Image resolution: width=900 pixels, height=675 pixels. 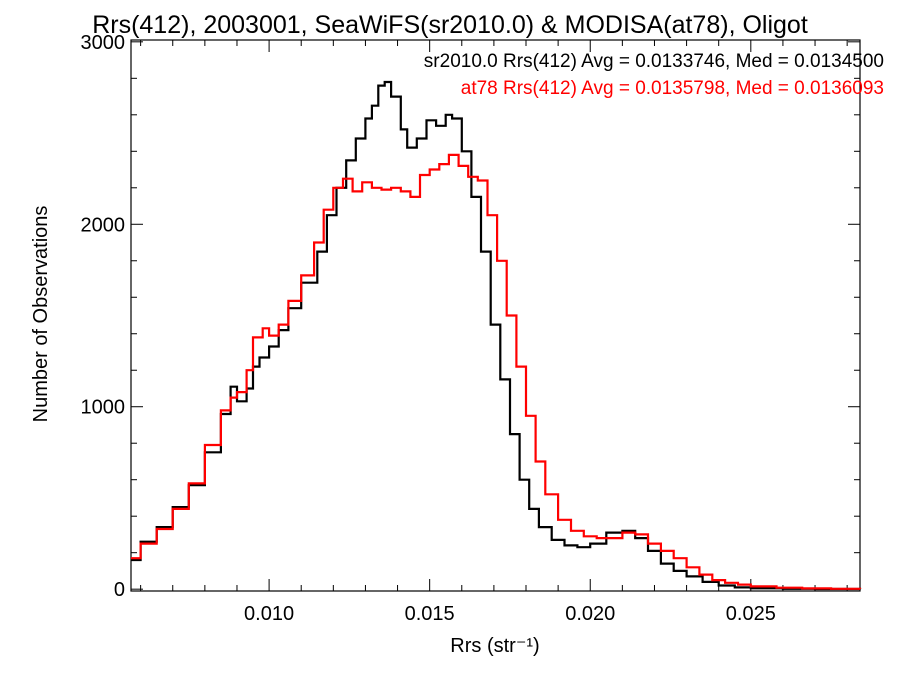 I want to click on x-tick-label: 0.020, so click(x=590, y=614).